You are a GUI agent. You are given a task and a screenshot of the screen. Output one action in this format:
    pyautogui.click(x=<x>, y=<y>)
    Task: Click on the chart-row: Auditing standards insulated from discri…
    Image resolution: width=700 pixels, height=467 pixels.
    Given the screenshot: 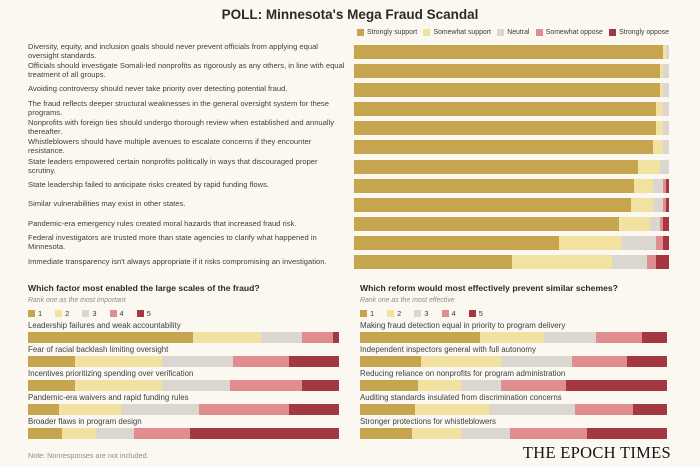 What is the action you would take?
    pyautogui.click(x=513, y=403)
    